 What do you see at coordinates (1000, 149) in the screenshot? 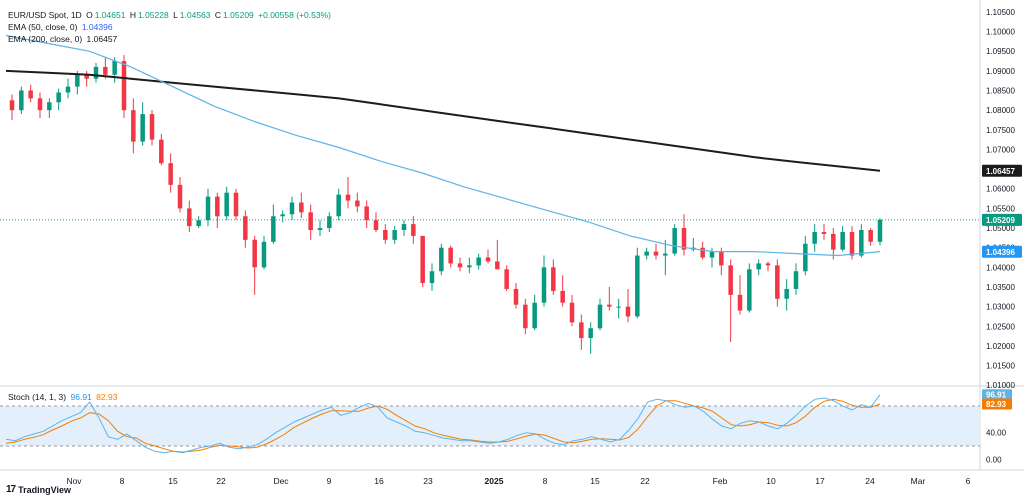
I see `price-tick-label: 1.07000` at bounding box center [1000, 149].